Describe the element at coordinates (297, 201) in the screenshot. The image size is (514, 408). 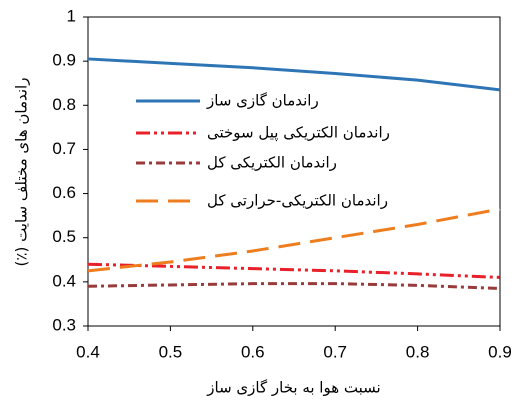
I see `legend-label: راندمان الکتریکی-حرارتی کل` at that location.